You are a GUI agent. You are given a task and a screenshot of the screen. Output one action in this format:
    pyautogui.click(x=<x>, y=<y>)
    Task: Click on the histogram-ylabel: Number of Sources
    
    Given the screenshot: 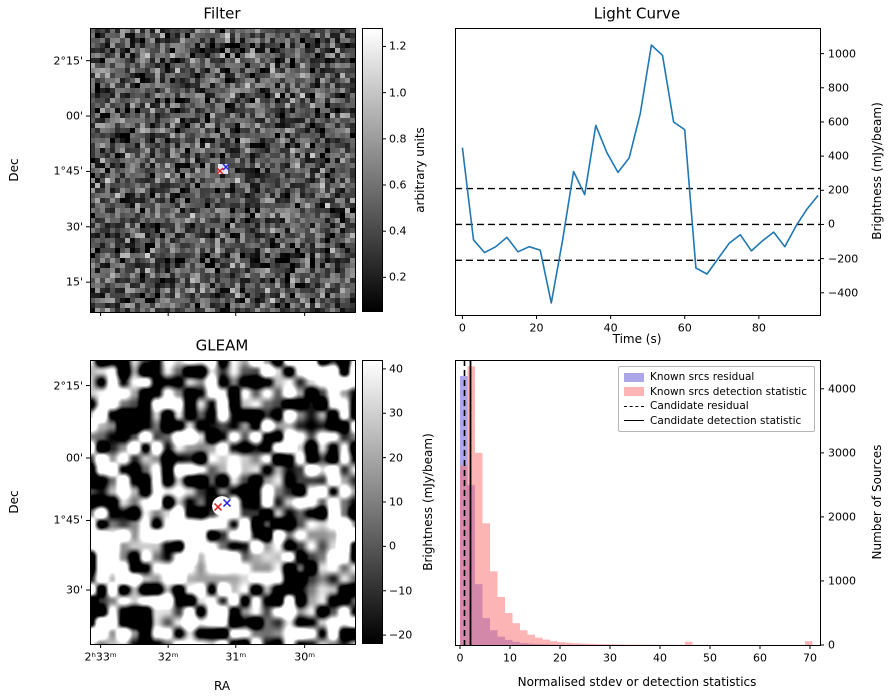 What is the action you would take?
    pyautogui.click(x=877, y=502)
    